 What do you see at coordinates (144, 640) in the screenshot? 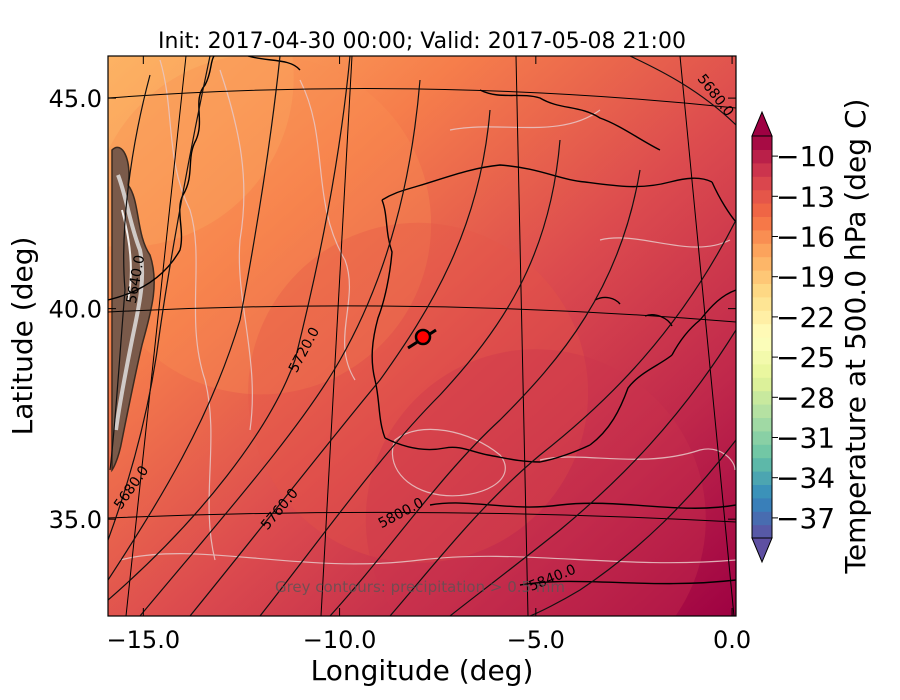
I see `x-tick-label: −15.0` at bounding box center [144, 640].